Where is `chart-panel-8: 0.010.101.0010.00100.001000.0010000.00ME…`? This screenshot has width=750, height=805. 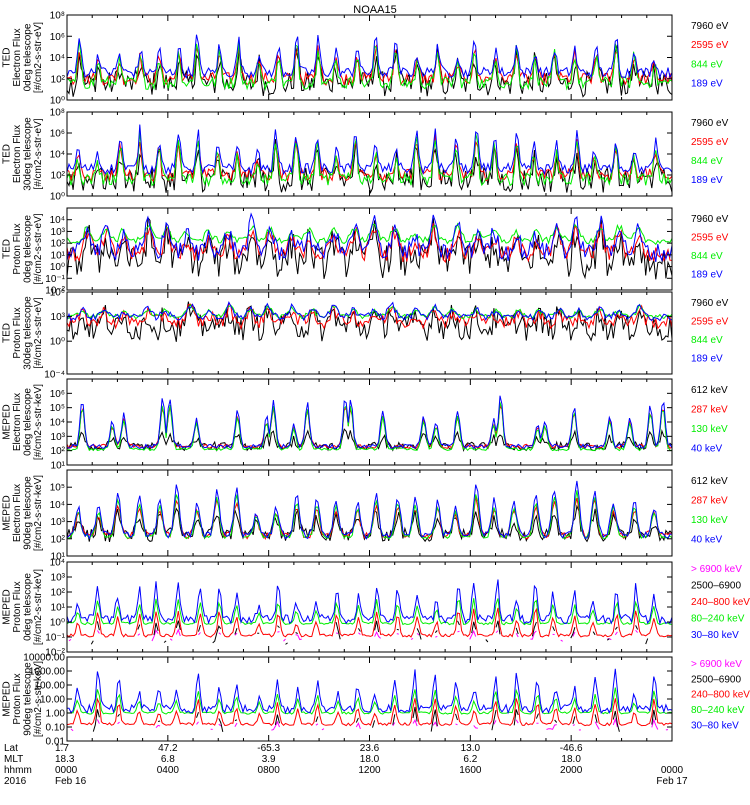
chart-panel-8: 0.010.101.0010.00100.001000.0010000.00ME… is located at coordinates (375, 700).